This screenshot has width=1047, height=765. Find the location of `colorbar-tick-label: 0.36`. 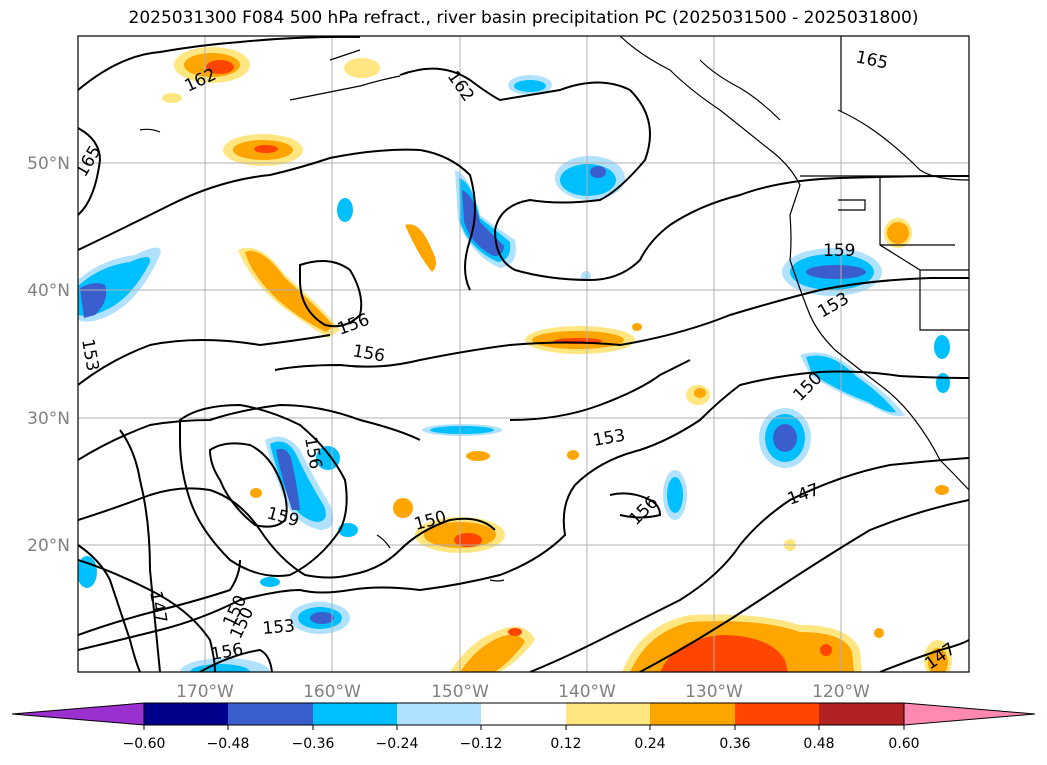

colorbar-tick-label: 0.36 is located at coordinates (734, 744).